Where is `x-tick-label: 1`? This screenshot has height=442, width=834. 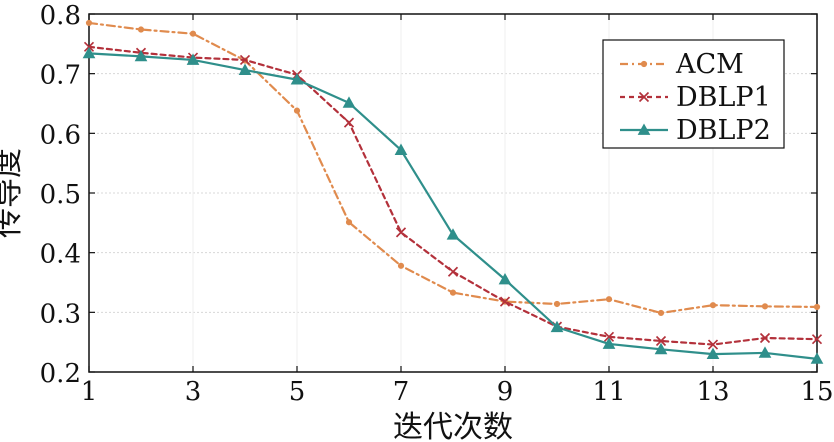
x-tick-label: 1 is located at coordinates (89, 392).